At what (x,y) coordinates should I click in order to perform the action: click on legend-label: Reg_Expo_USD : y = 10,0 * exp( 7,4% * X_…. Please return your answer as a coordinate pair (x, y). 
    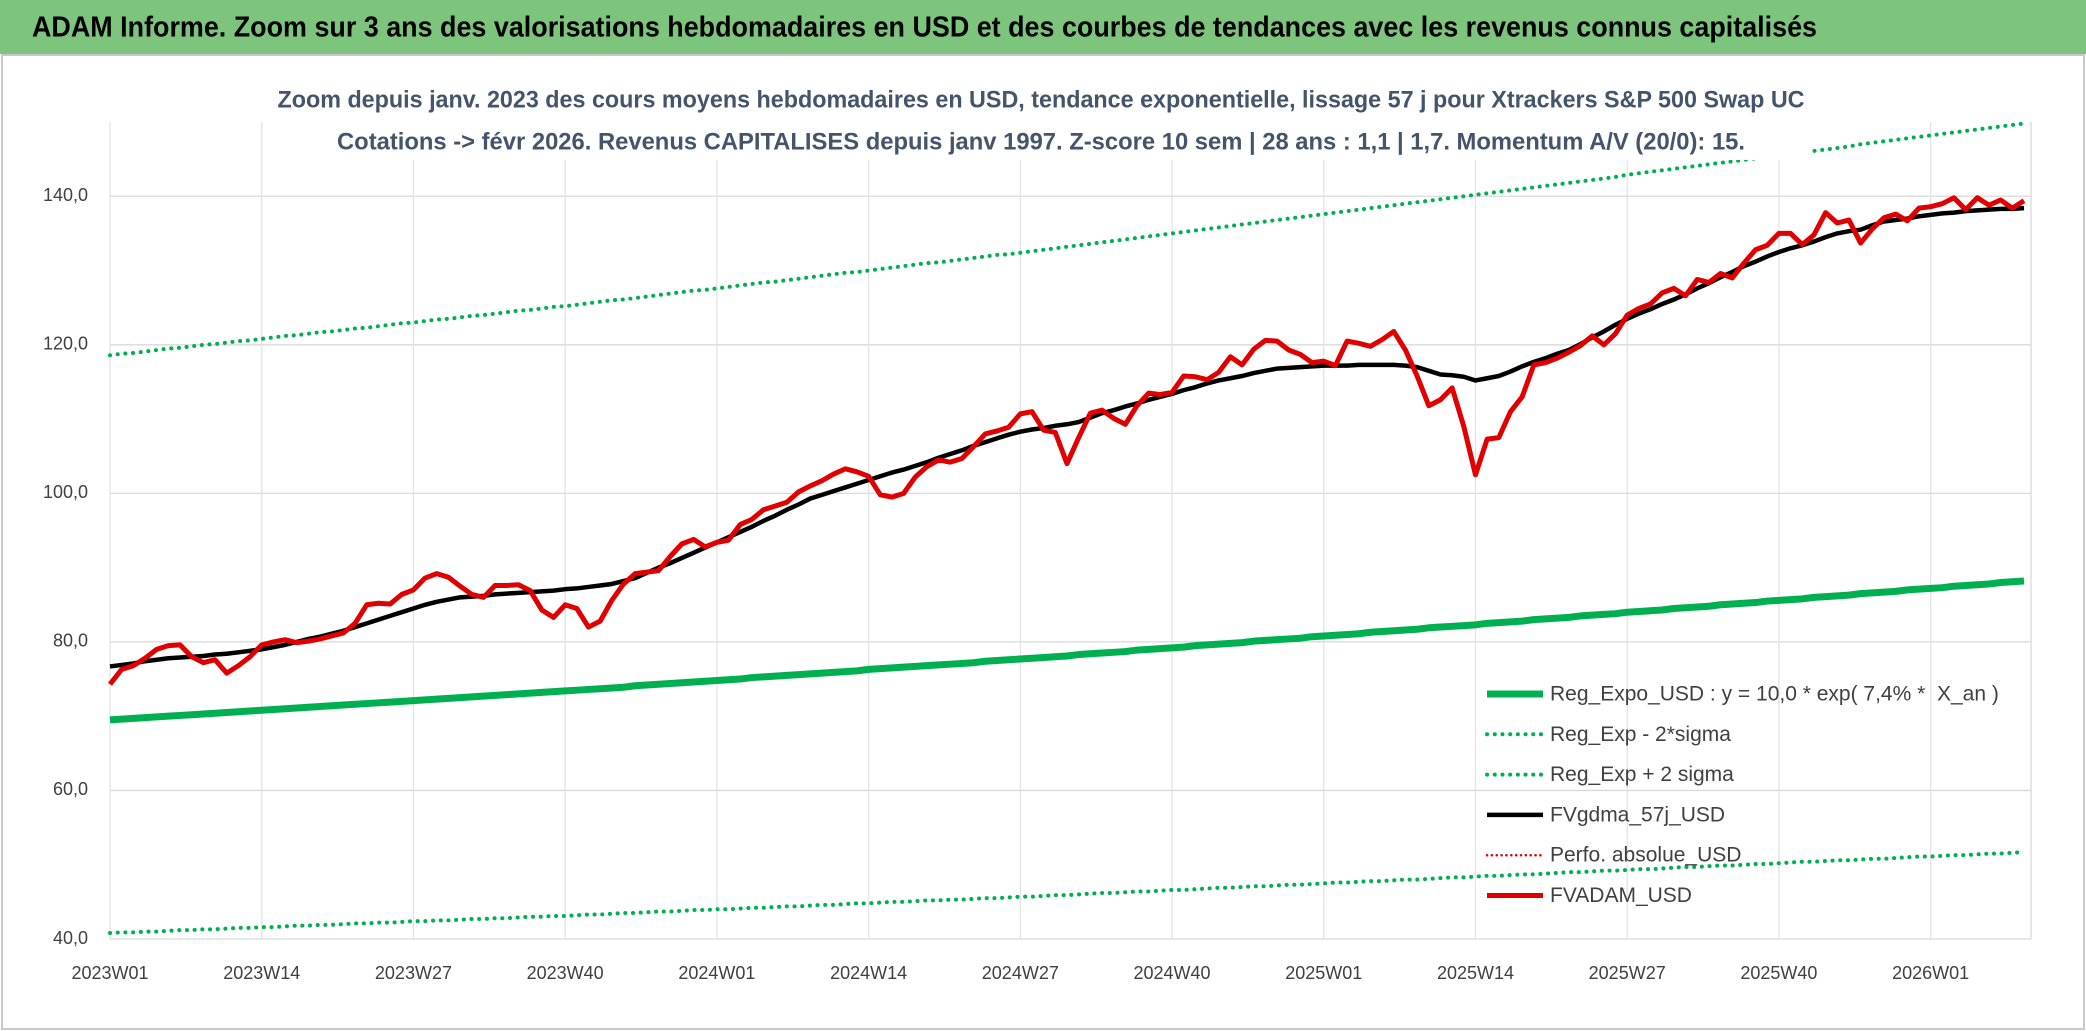
    Looking at the image, I should click on (1774, 694).